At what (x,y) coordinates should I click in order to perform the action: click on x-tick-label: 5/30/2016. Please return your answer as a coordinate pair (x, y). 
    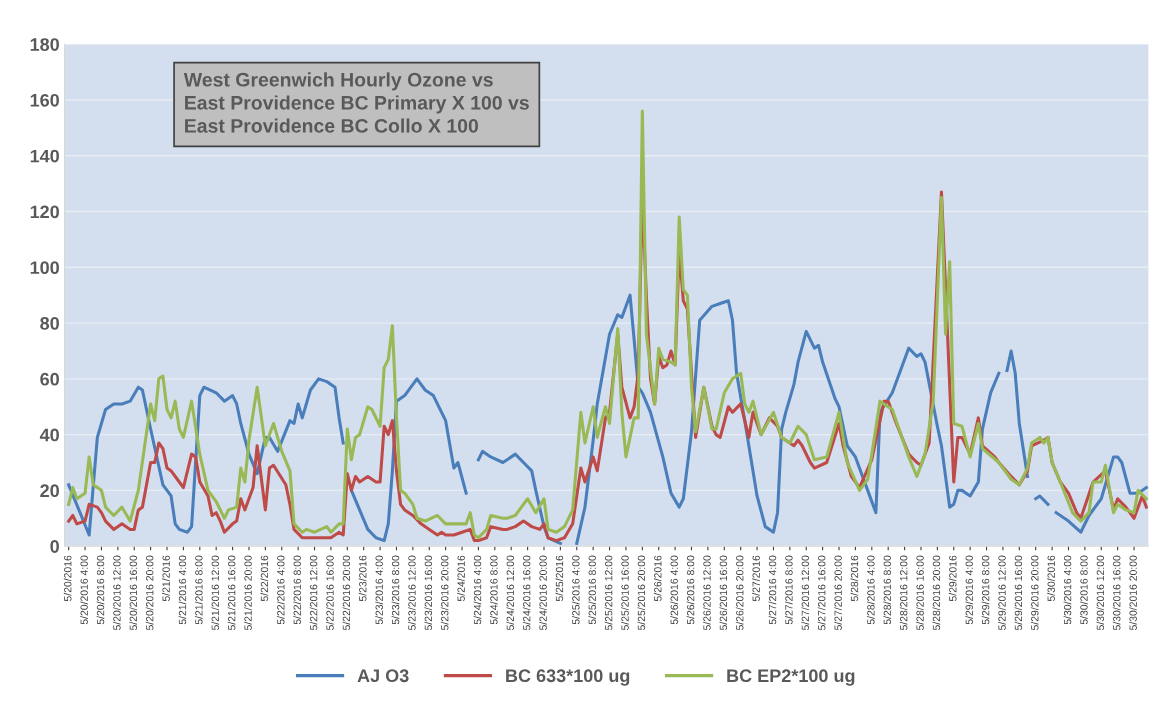
    Looking at the image, I should click on (1051, 578).